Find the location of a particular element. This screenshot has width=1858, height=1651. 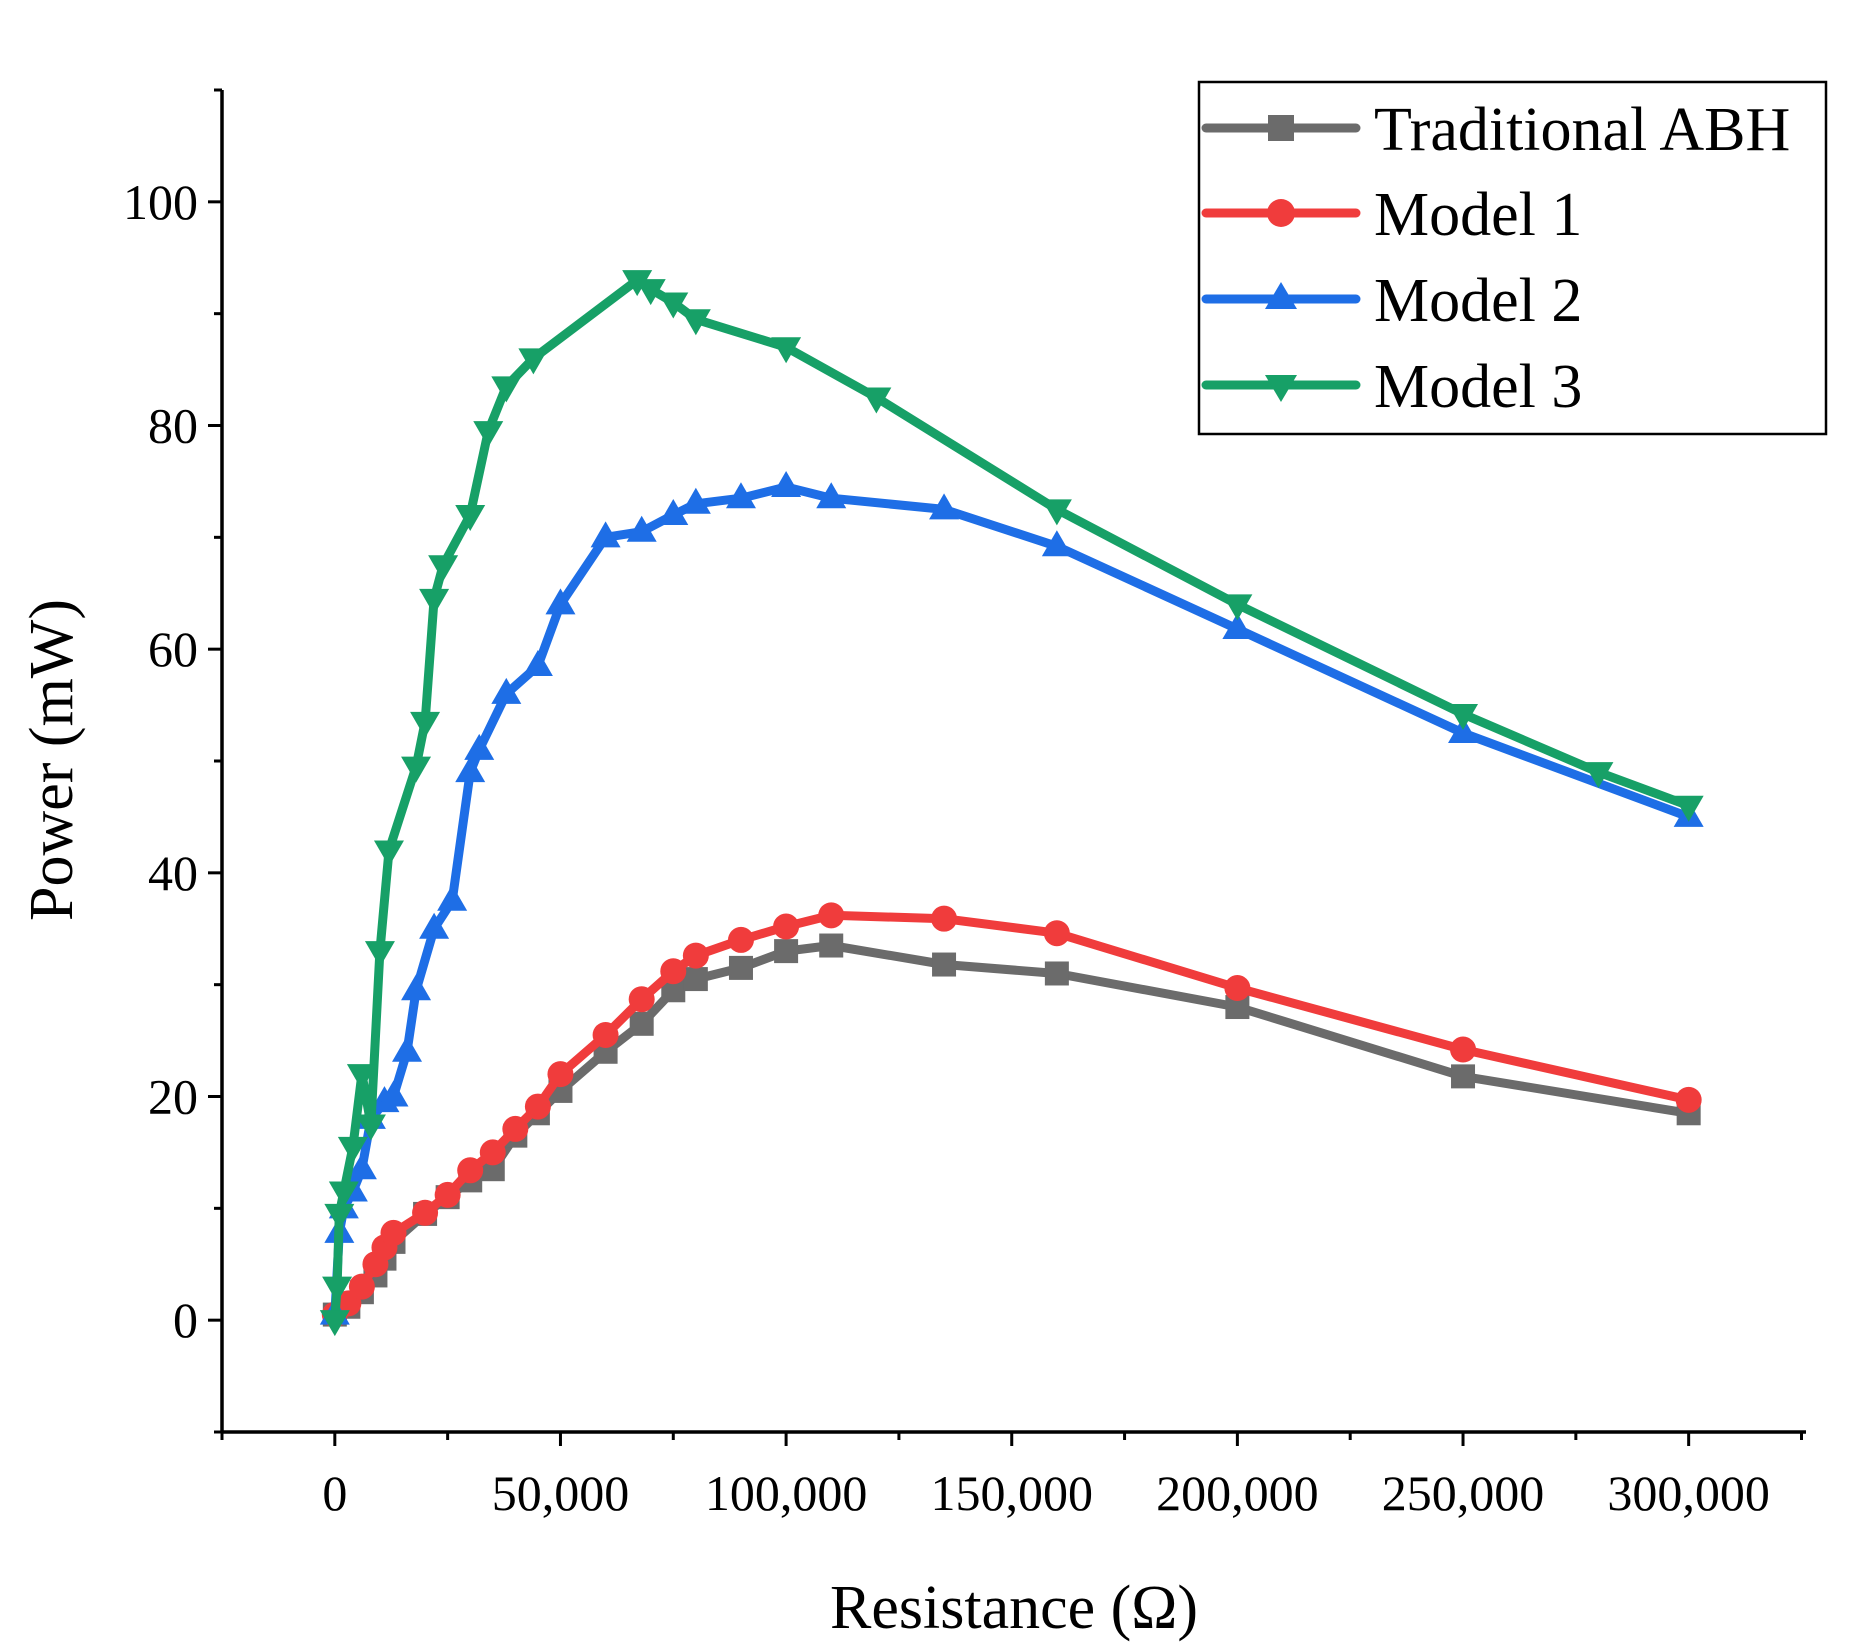

x-tick-label: 0 is located at coordinates (334, 1493).